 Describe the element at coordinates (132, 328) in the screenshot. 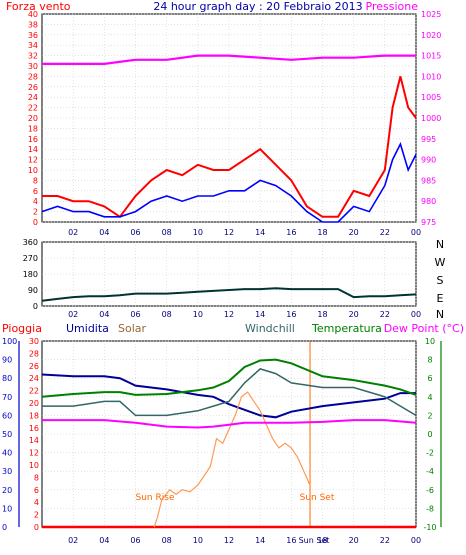

I see `legend-item: Solar` at that location.